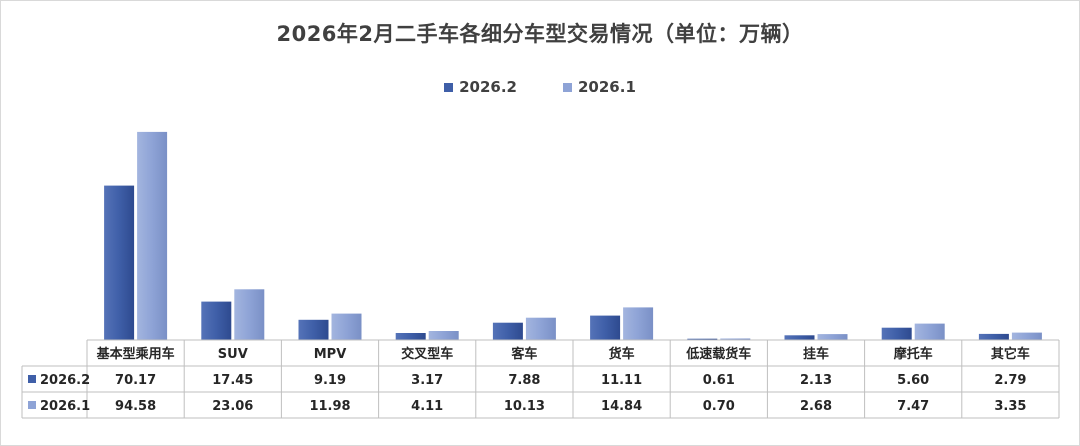 This screenshot has width=1080, height=446. I want to click on table-value: 5.60, so click(913, 380).